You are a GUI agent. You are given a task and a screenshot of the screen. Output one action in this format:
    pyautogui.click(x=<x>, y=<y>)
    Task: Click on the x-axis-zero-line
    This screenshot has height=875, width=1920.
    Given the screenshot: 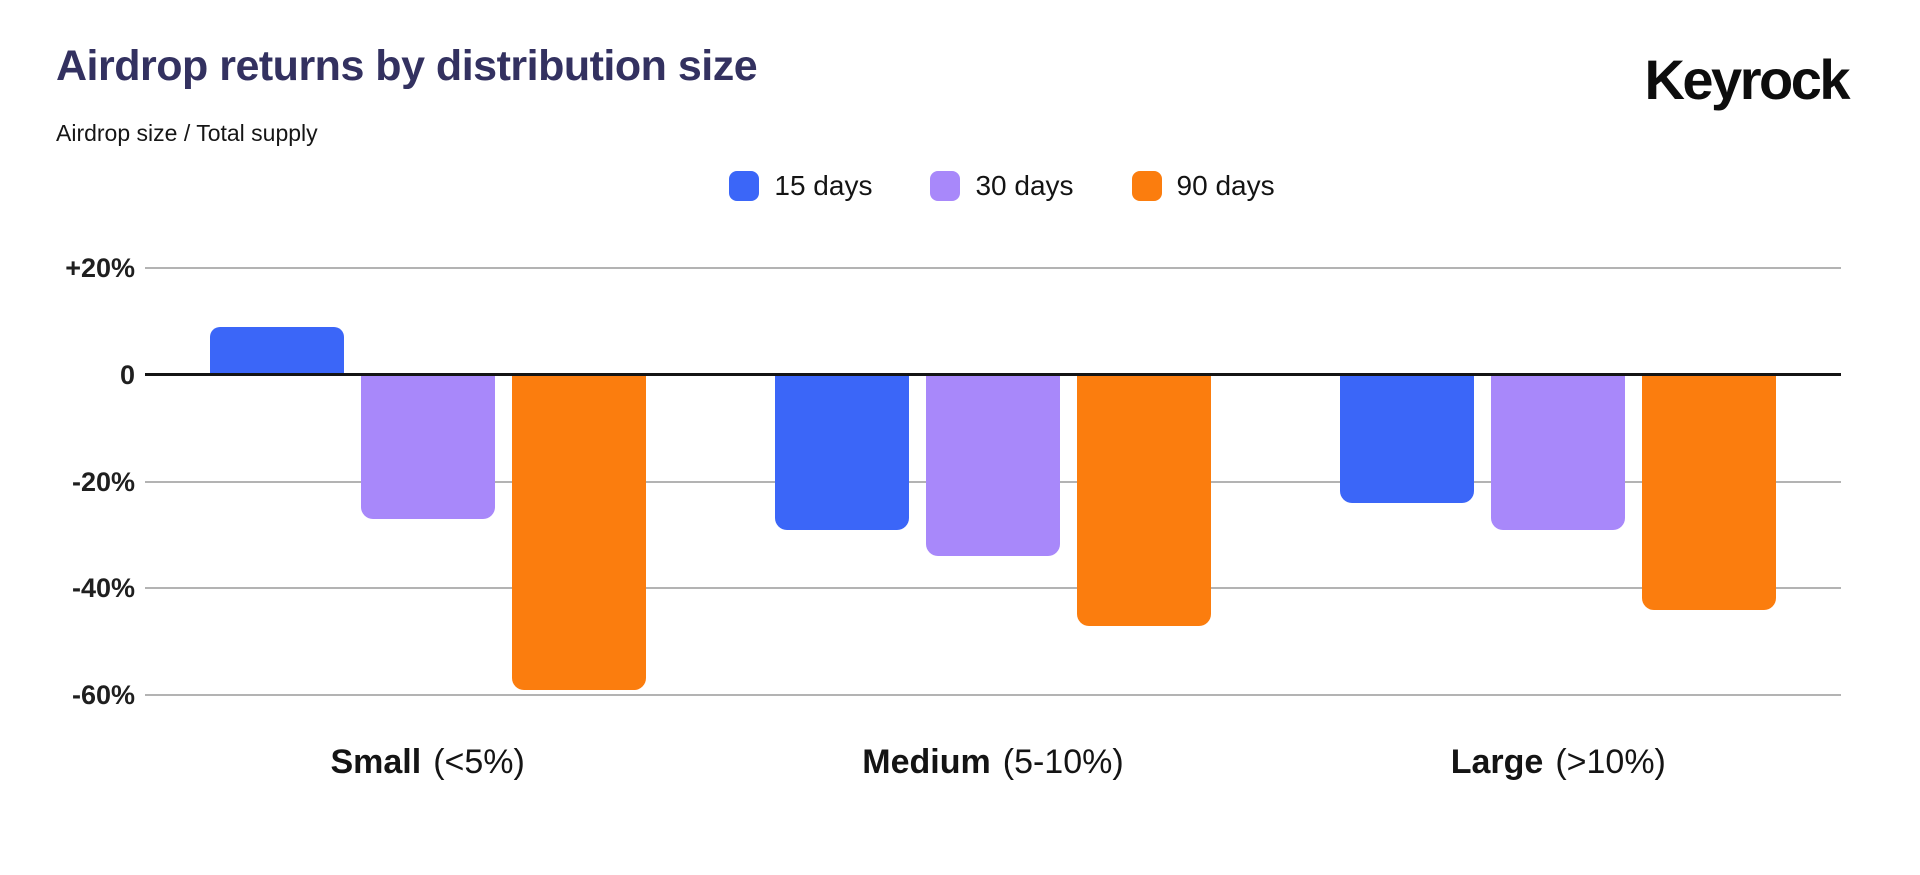 What is the action you would take?
    pyautogui.click(x=993, y=375)
    